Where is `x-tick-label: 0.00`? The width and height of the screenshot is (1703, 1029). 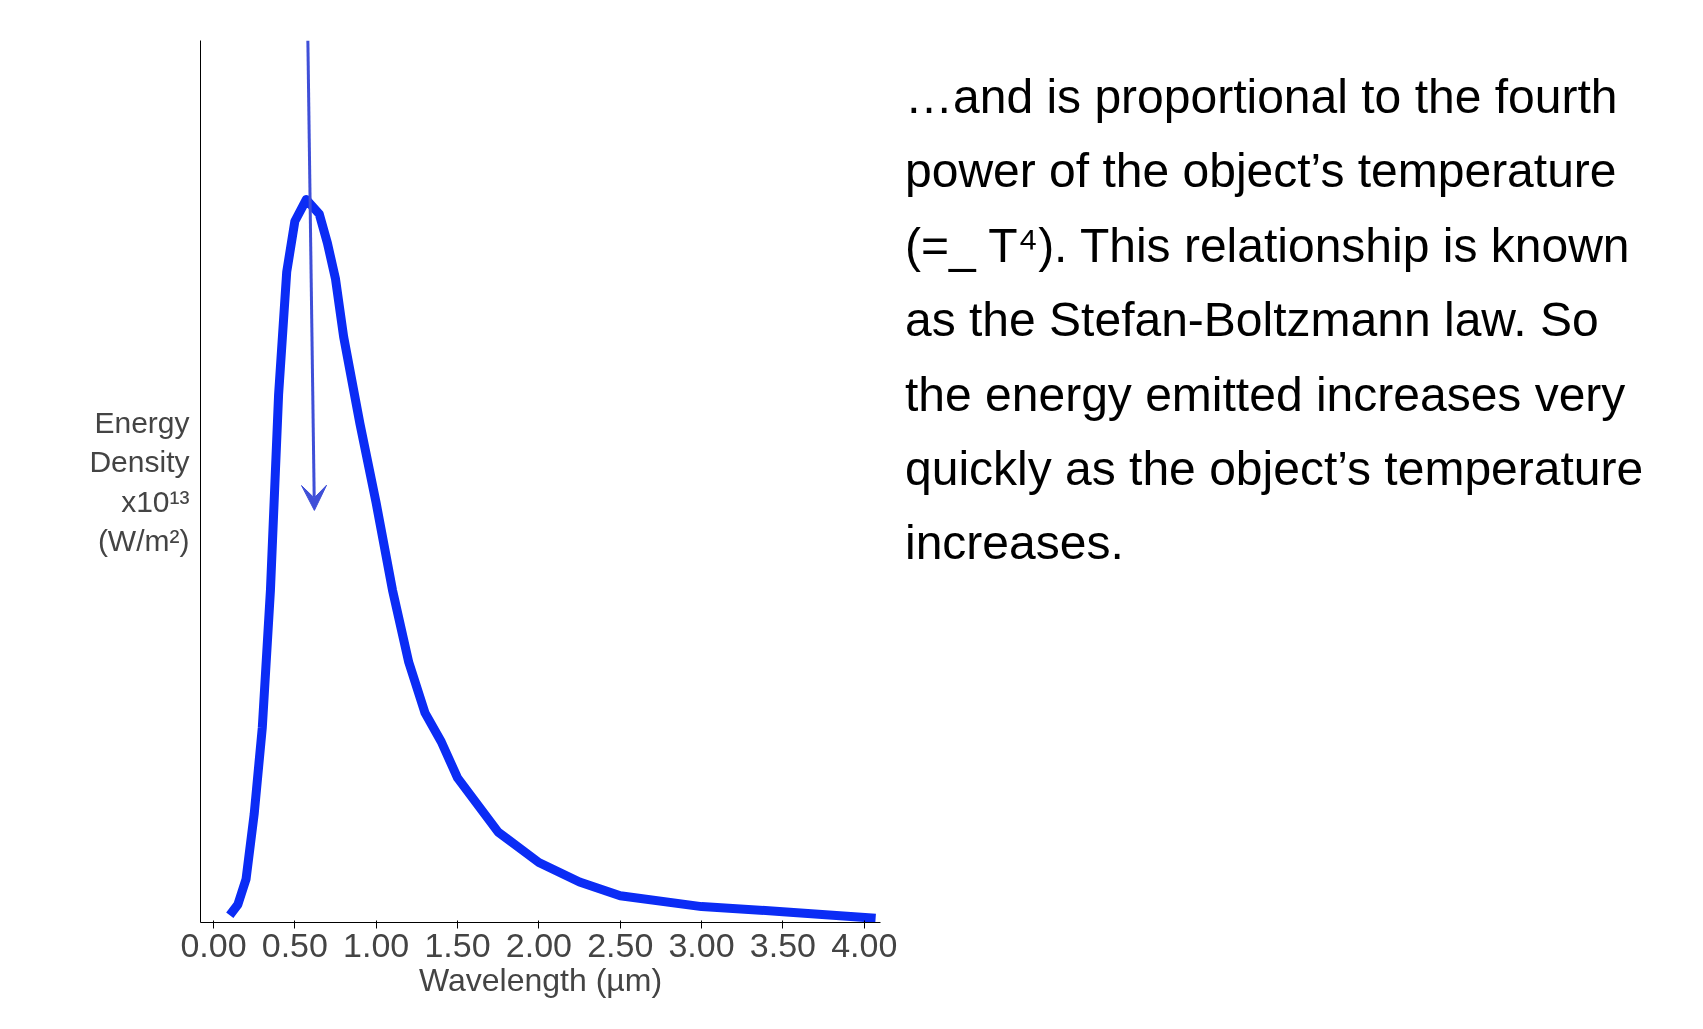 x-tick-label: 0.00 is located at coordinates (213, 944).